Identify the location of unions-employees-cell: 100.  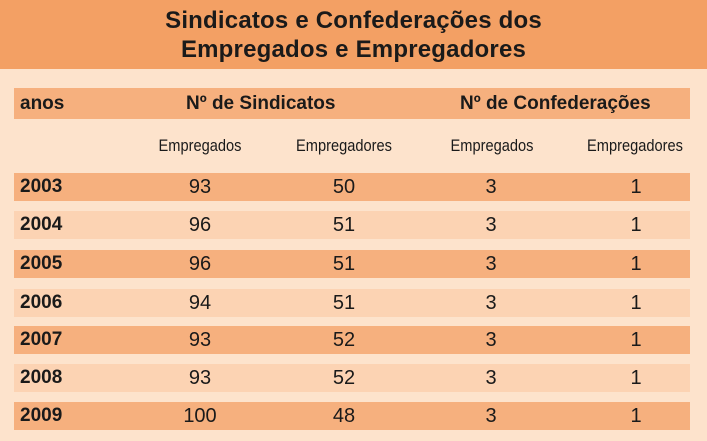
(200, 416).